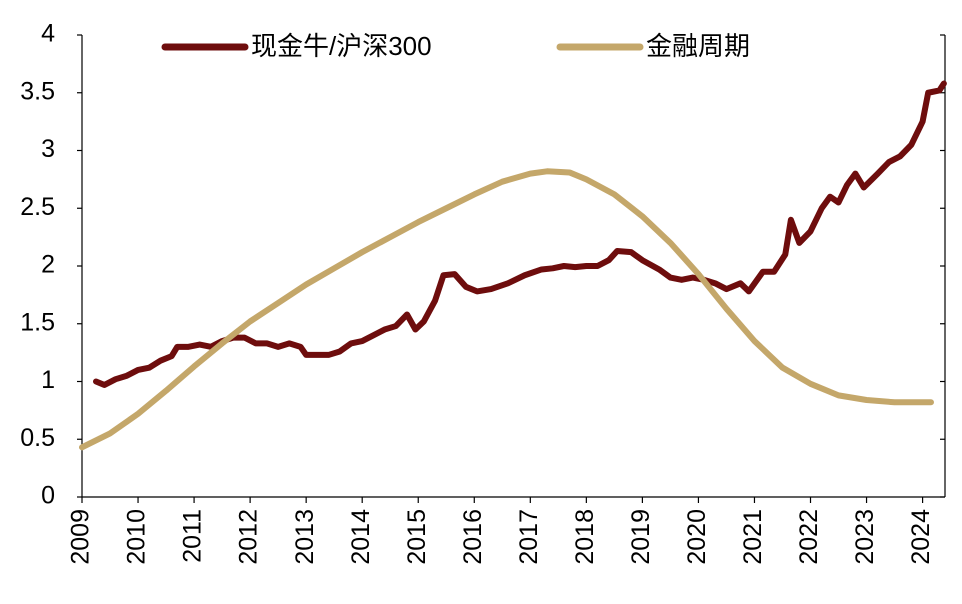  Describe the element at coordinates (529, 537) in the screenshot. I see `x-tick-label: 2017` at that location.